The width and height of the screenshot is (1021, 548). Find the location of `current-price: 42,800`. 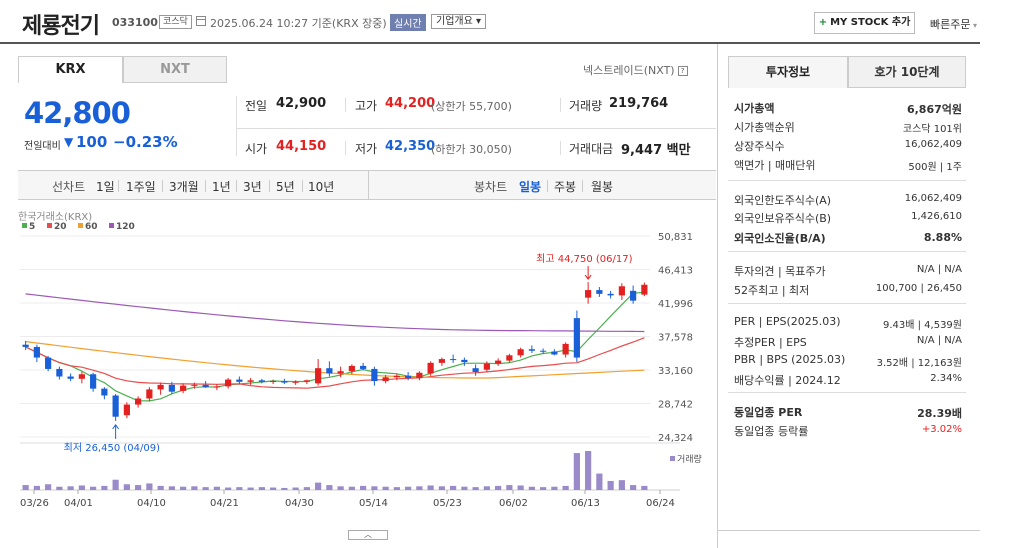

current-price: 42,800 is located at coordinates (77, 113).